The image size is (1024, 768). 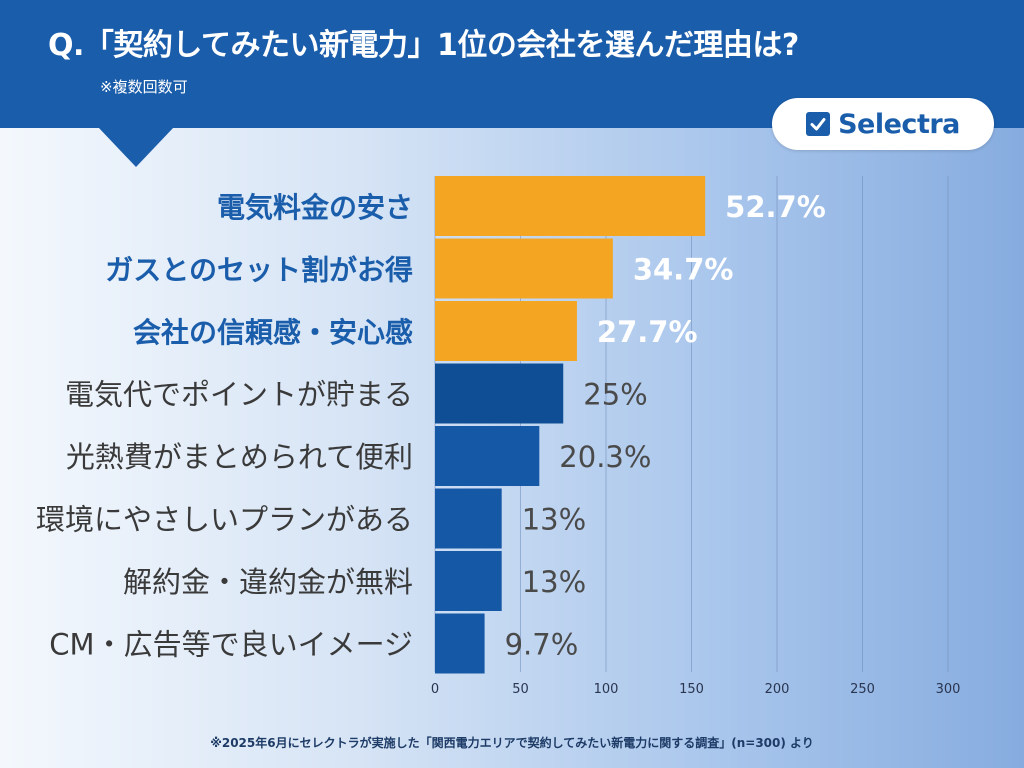 What do you see at coordinates (691, 689) in the screenshot?
I see `x-tick-label: 150` at bounding box center [691, 689].